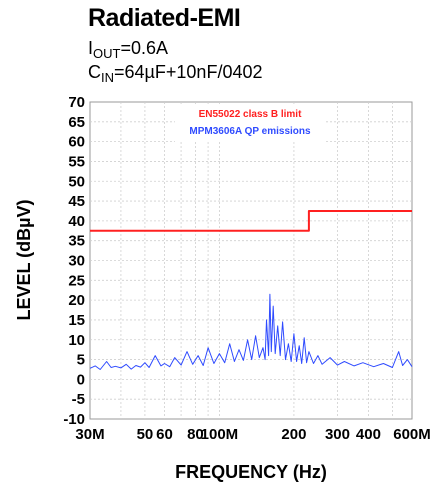 Image resolution: width=440 pixels, height=487 pixels. Describe the element at coordinates (164, 434) in the screenshot. I see `x-tick-label: 60` at that location.